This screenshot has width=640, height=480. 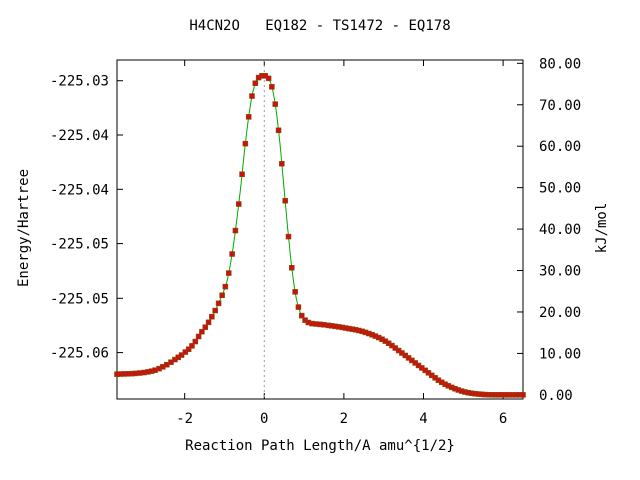 What do you see at coordinates (320, 446) in the screenshot?
I see `x-axis-label: Reaction Path Length/A amu^{1/2}` at bounding box center [320, 446].